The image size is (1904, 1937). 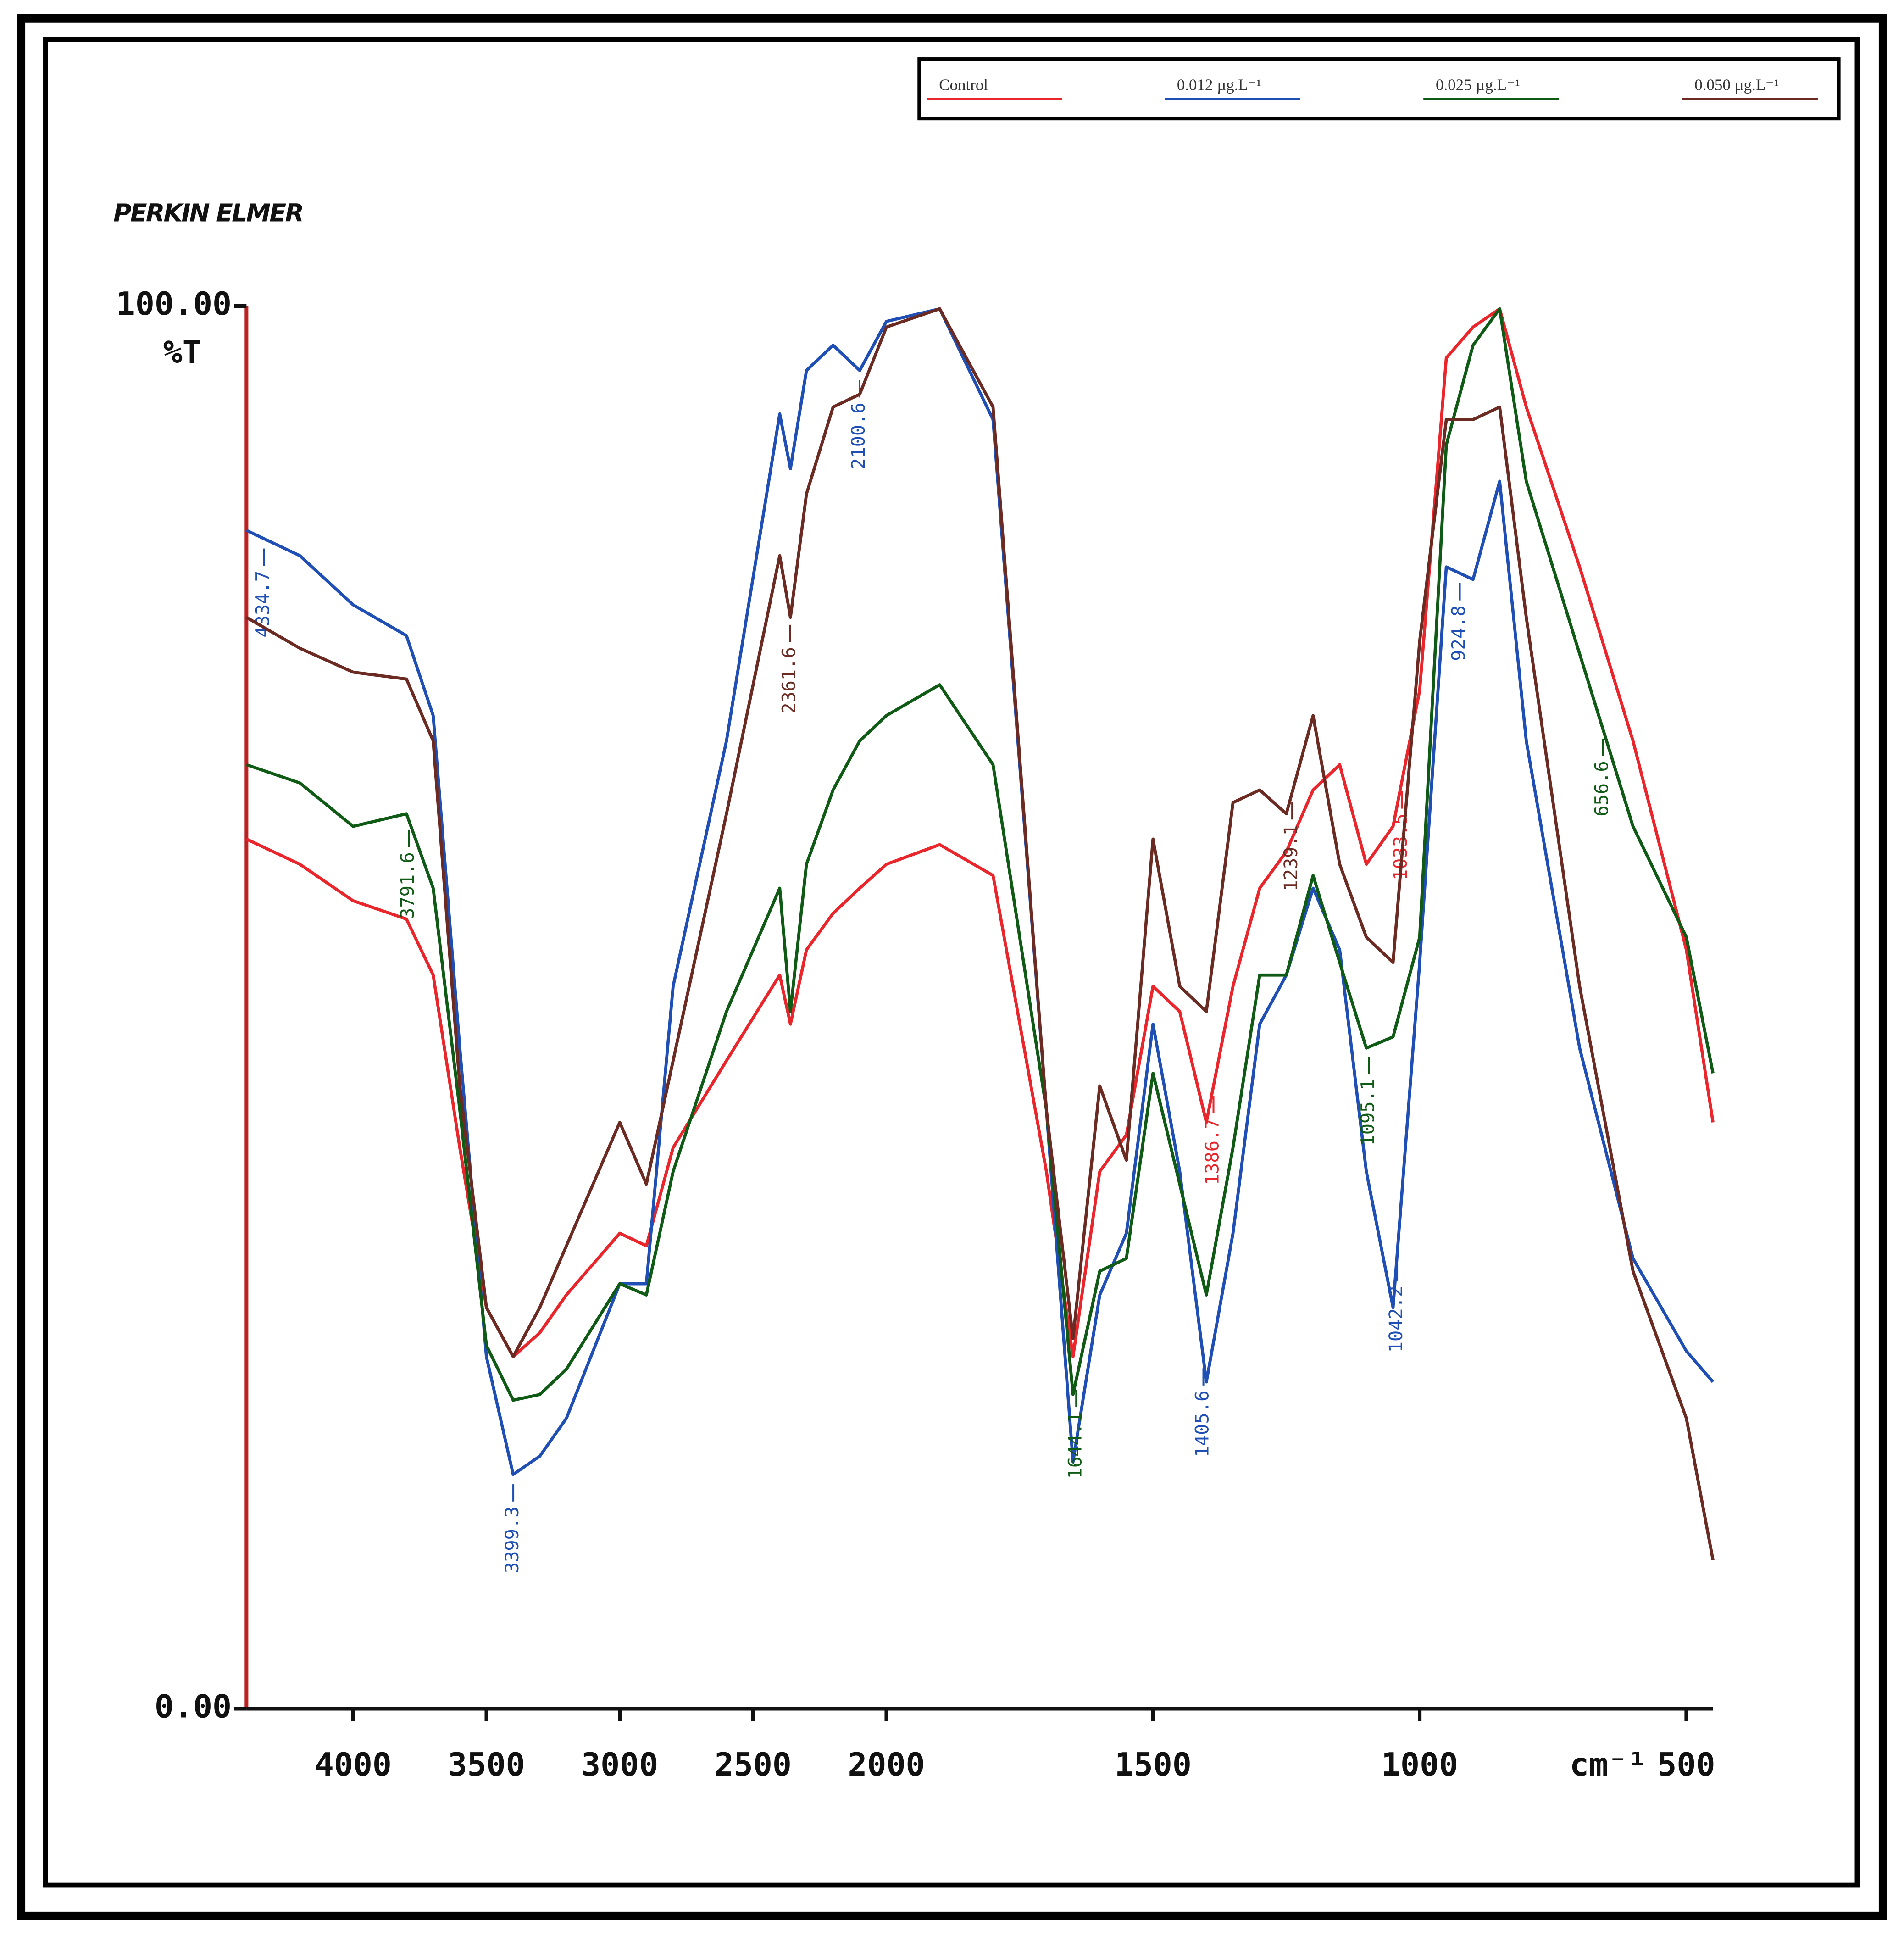 I want to click on x-tick-label: 1500, so click(x=1153, y=1764).